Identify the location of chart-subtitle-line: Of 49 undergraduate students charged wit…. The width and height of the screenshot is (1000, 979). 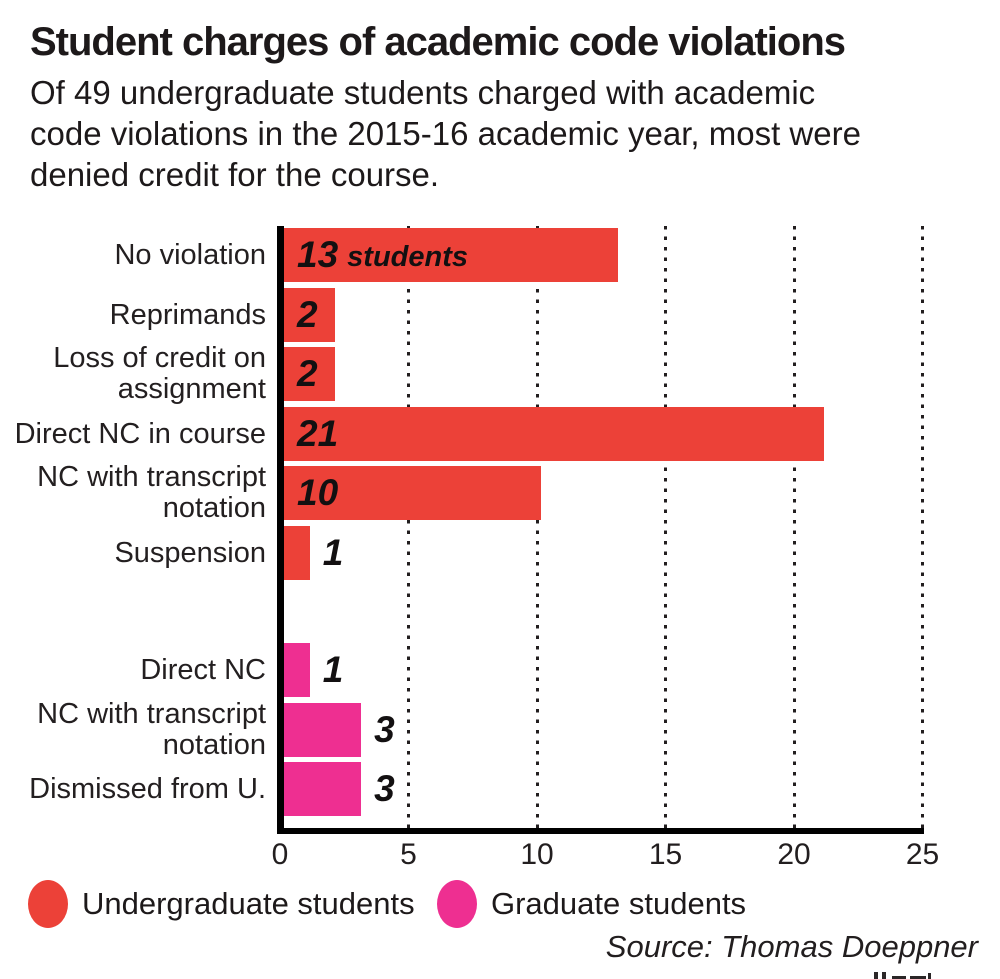
(423, 92).